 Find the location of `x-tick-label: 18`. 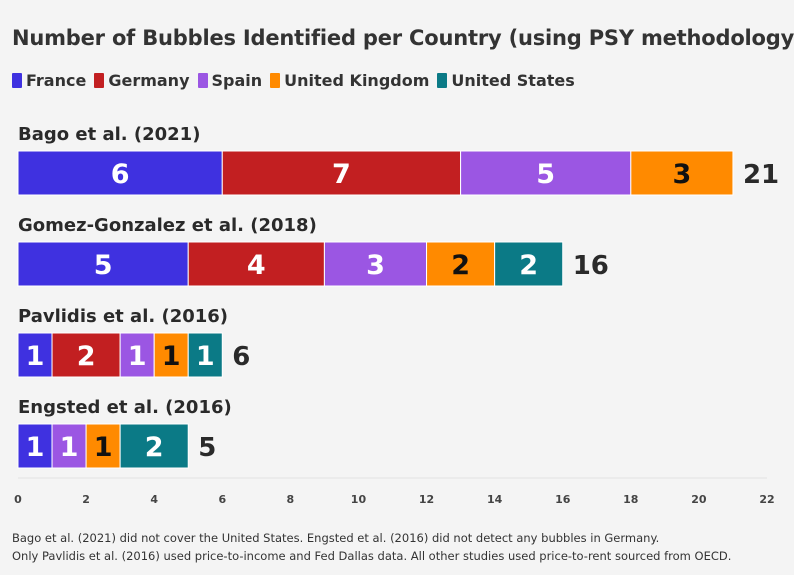

x-tick-label: 18 is located at coordinates (630, 499).